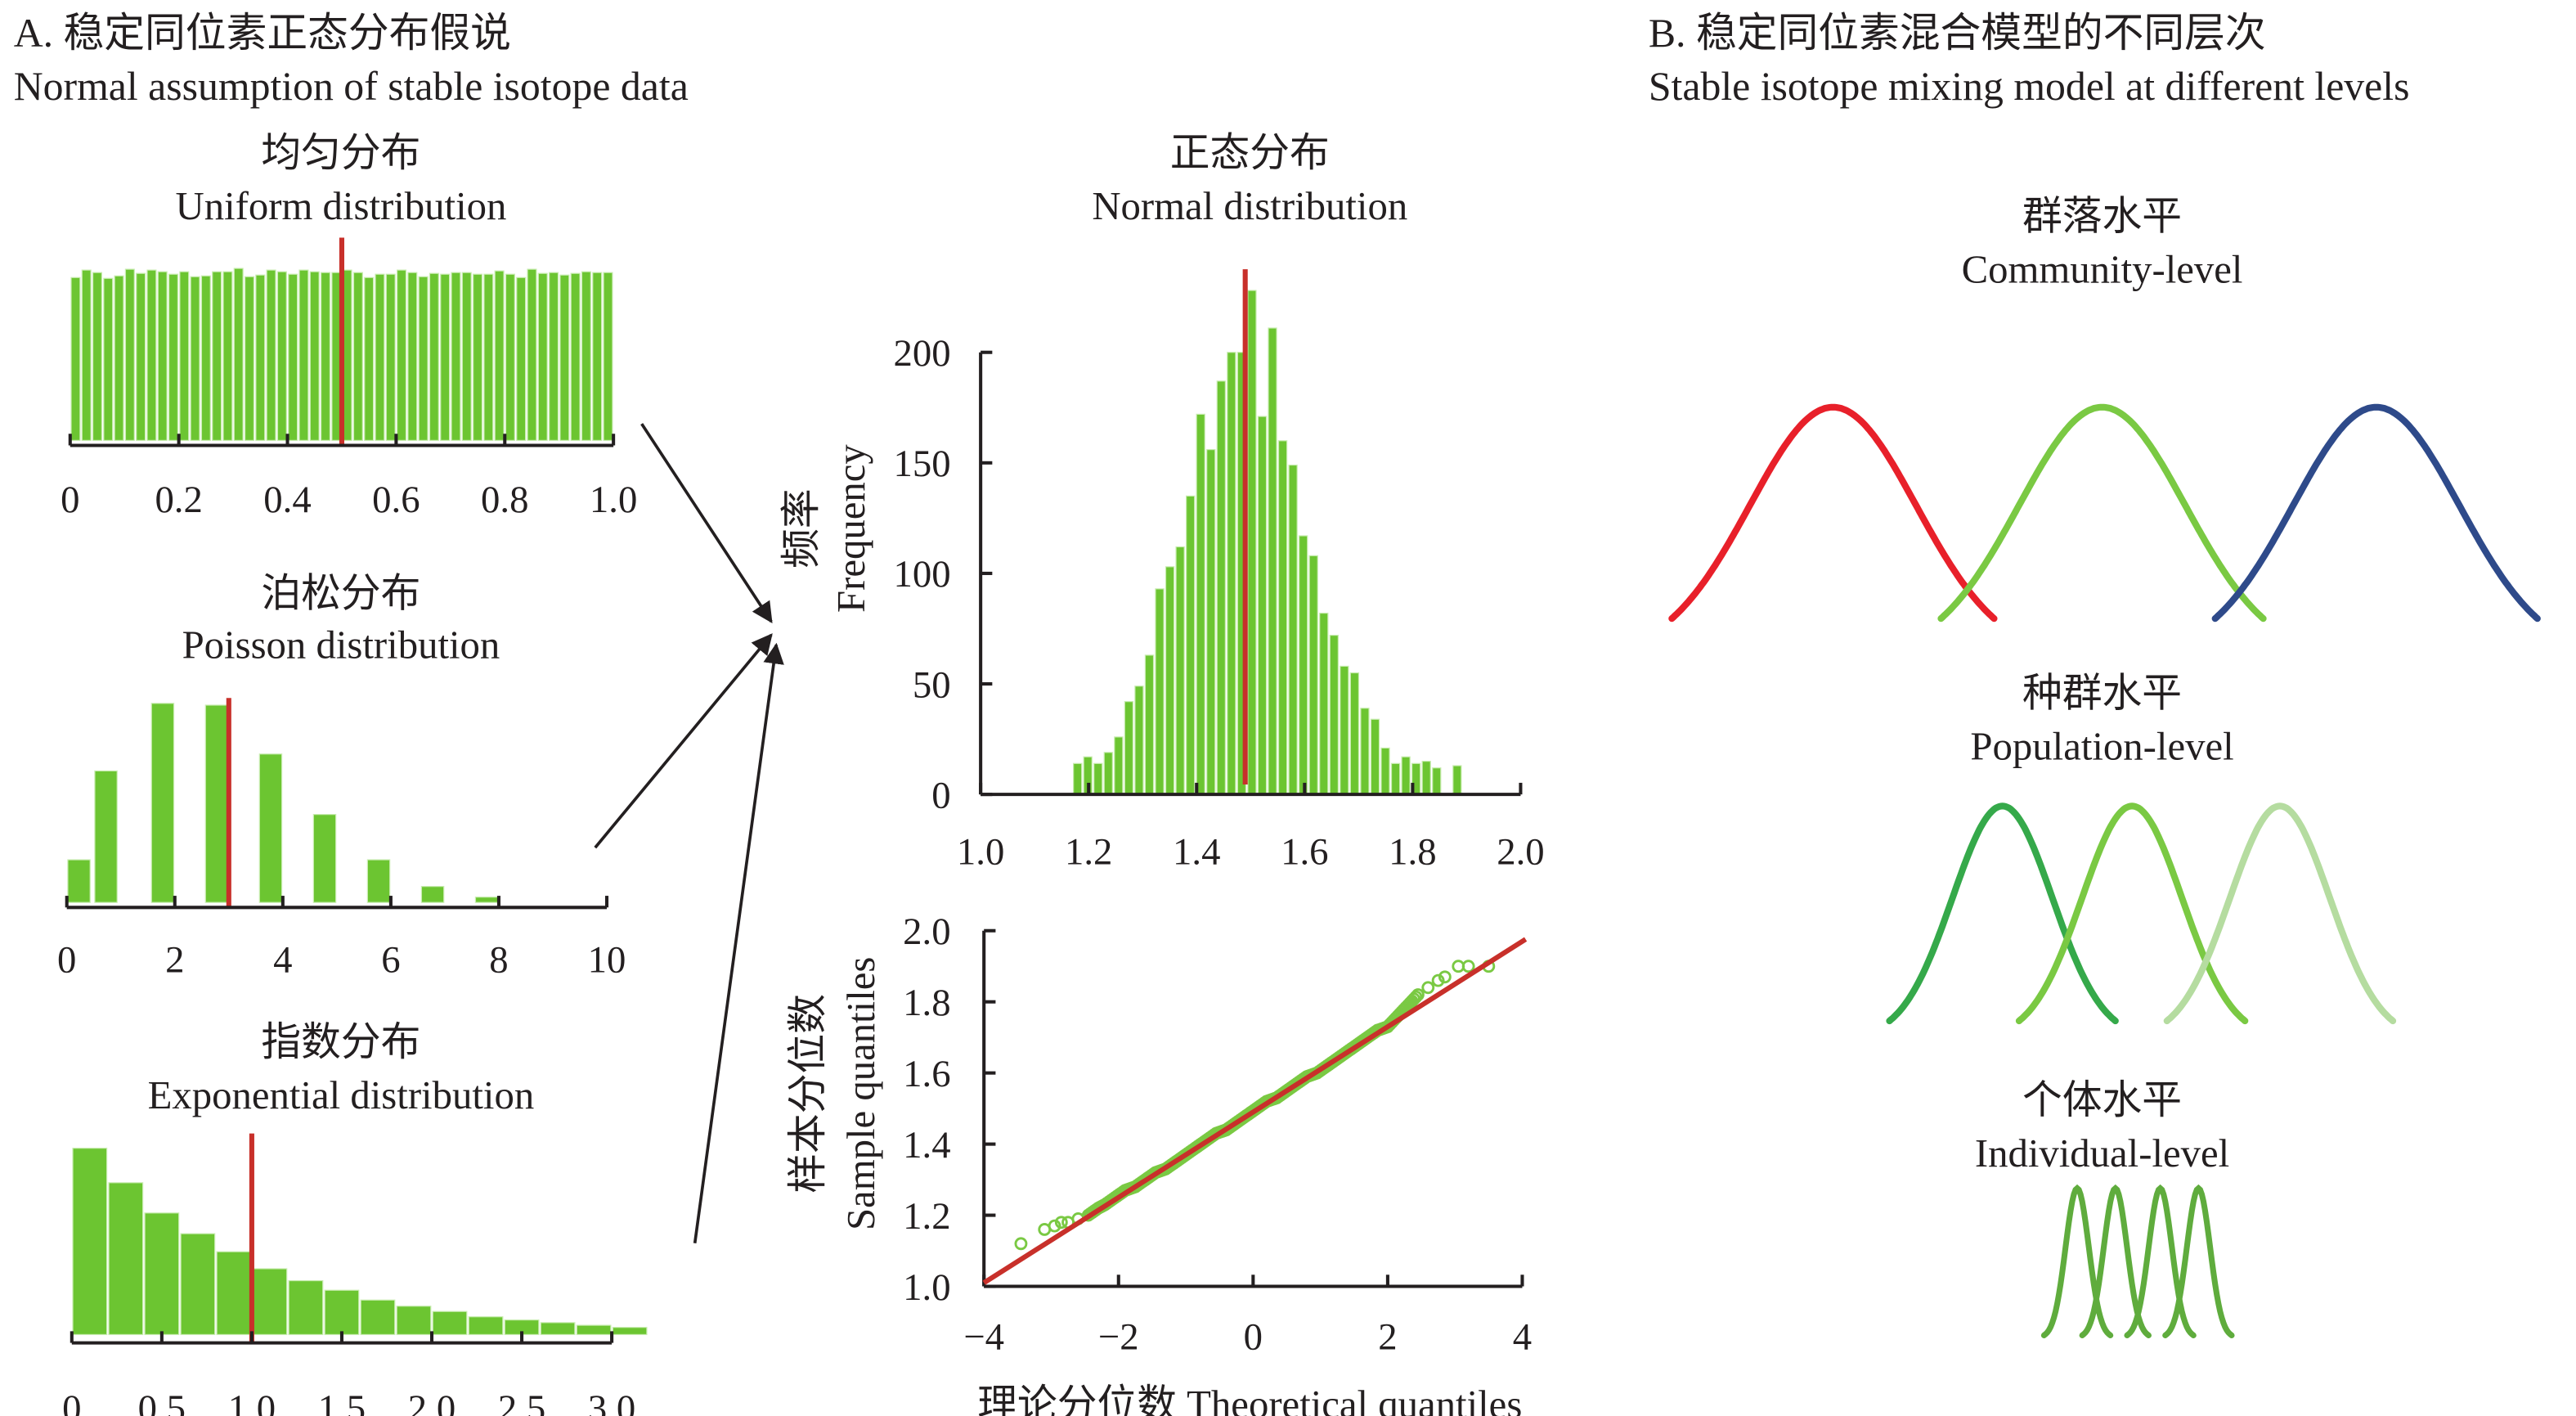 The height and width of the screenshot is (1416, 2576). What do you see at coordinates (287, 500) in the screenshot?
I see `uniform-x-tick-label: 0.4` at bounding box center [287, 500].